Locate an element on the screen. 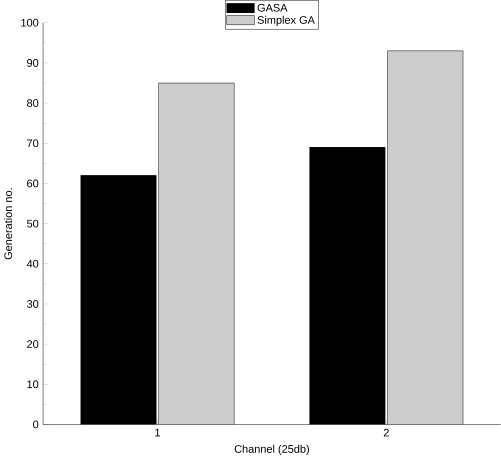  y-tick-label: 40 is located at coordinates (32, 264).